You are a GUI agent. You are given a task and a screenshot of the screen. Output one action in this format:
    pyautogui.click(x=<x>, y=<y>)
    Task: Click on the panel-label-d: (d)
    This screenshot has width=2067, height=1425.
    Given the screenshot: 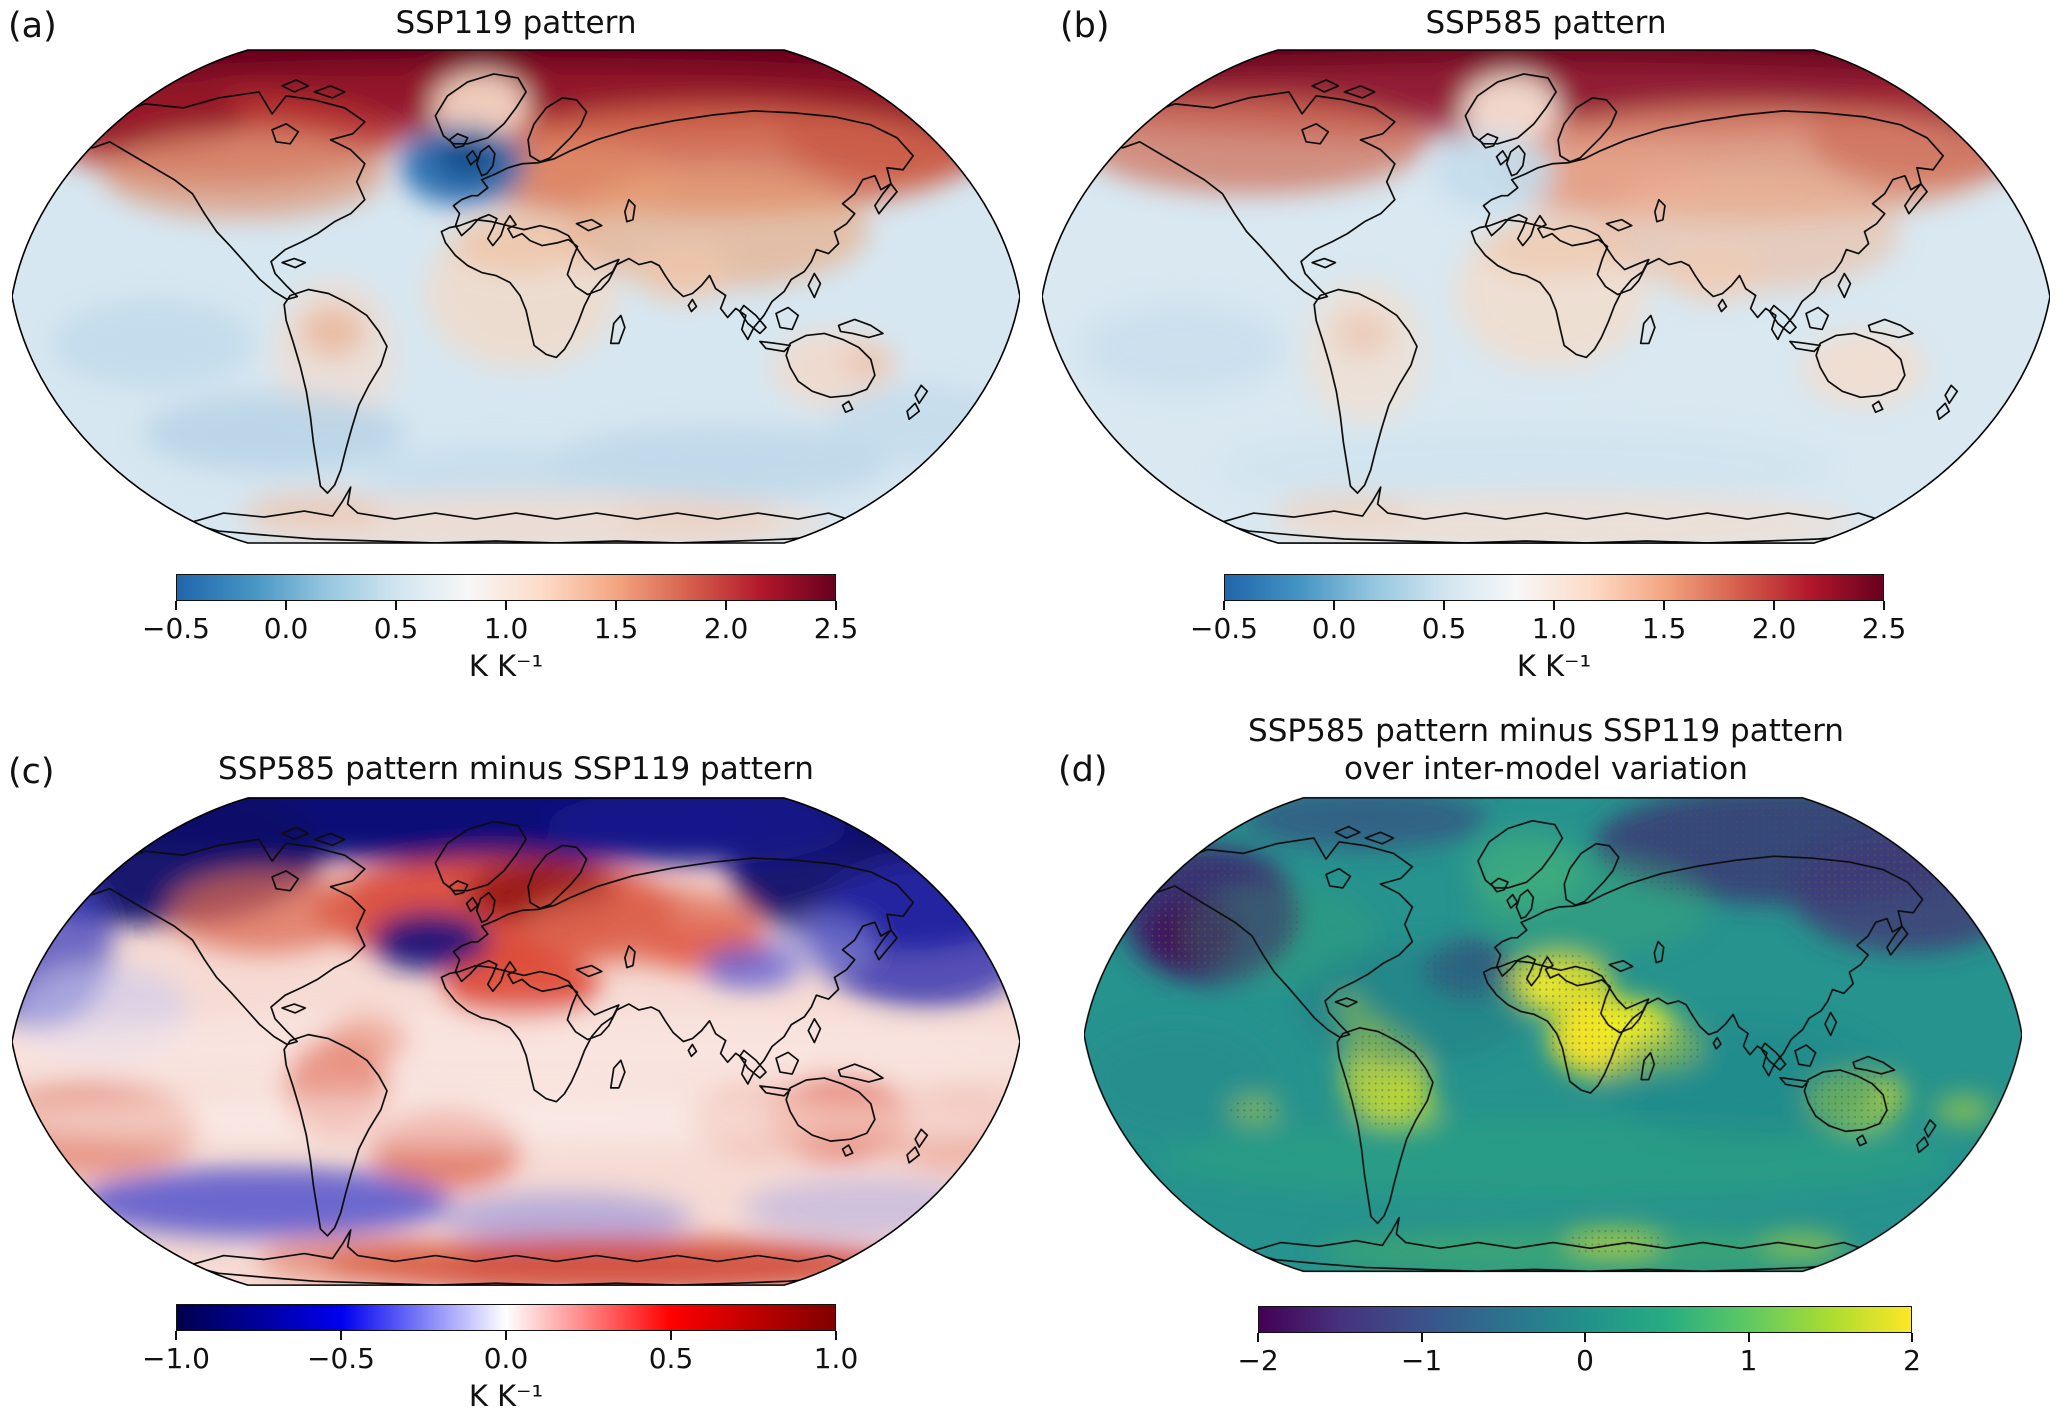 What is the action you would take?
    pyautogui.click(x=1083, y=770)
    